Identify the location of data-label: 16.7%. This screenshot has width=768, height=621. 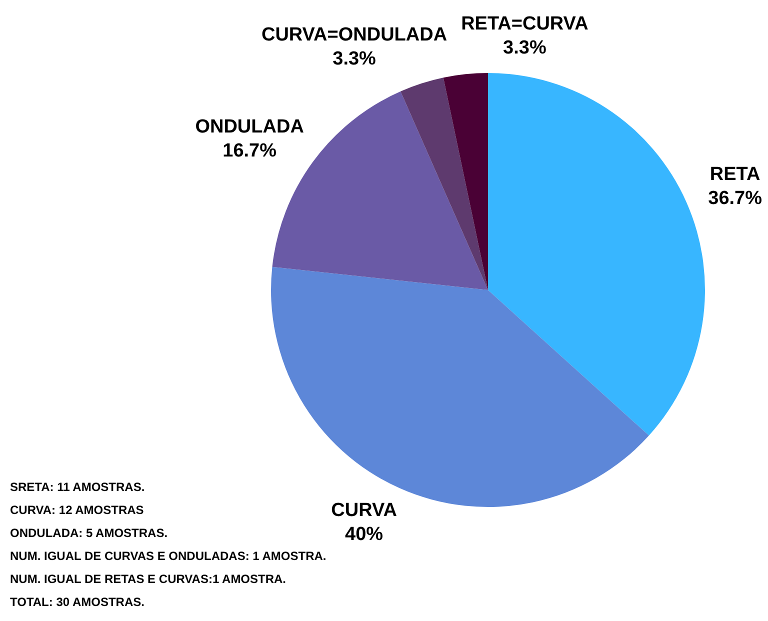
(249, 151).